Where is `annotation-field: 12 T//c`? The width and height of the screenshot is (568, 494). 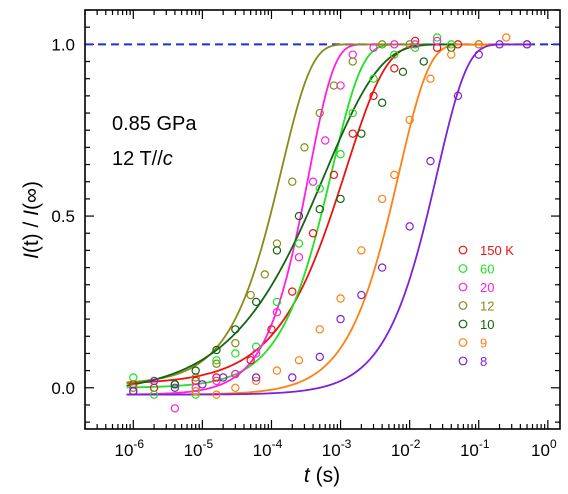 annotation-field: 12 T//c is located at coordinates (142, 159).